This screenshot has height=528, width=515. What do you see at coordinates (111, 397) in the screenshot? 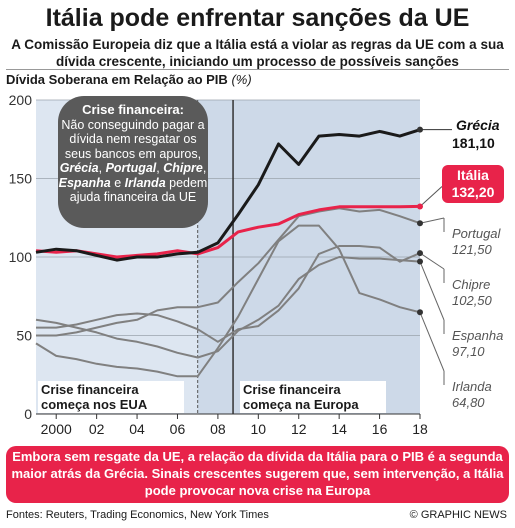
I see `period-label-us: Crise financeira começa nos EUA` at bounding box center [111, 397].